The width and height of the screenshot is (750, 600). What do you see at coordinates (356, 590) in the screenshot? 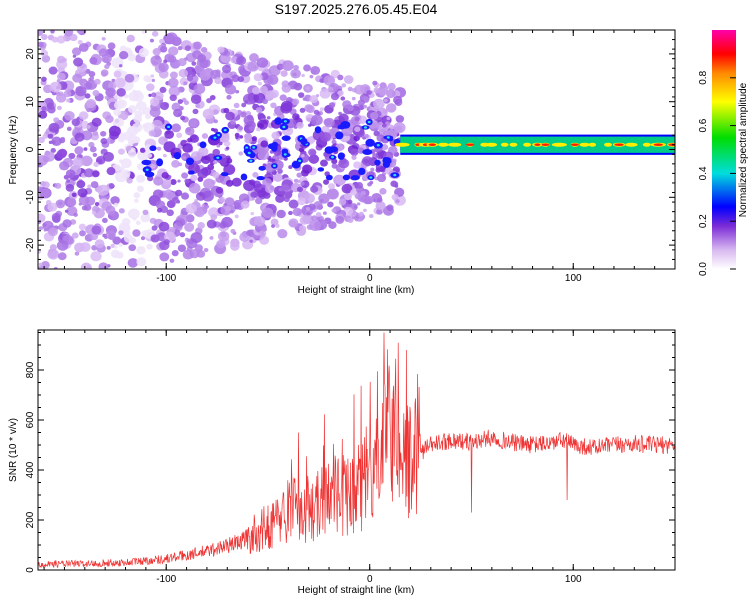
I see `snr-xlabel: Height of straight line (km)` at bounding box center [356, 590].